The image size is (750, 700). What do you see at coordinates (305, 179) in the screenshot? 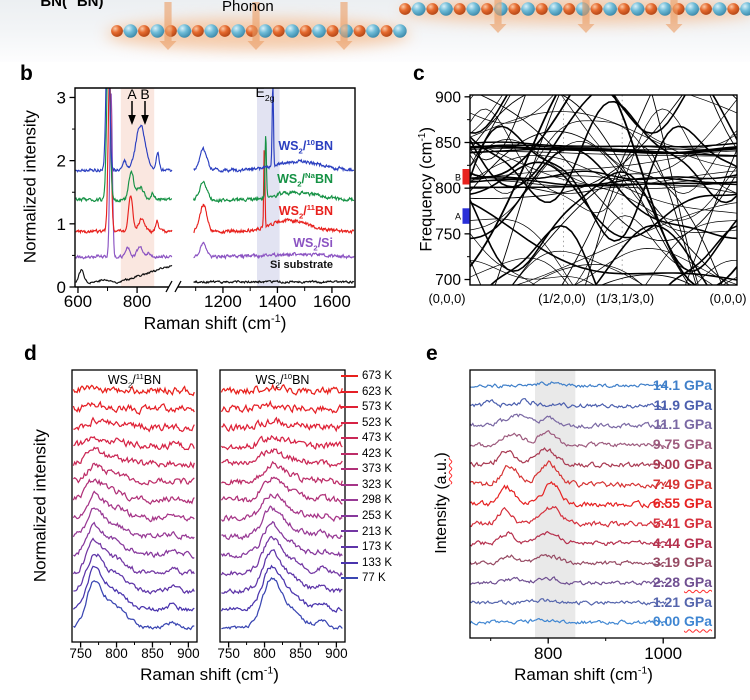
I see `series-label: WS2/NaBN` at bounding box center [305, 179].